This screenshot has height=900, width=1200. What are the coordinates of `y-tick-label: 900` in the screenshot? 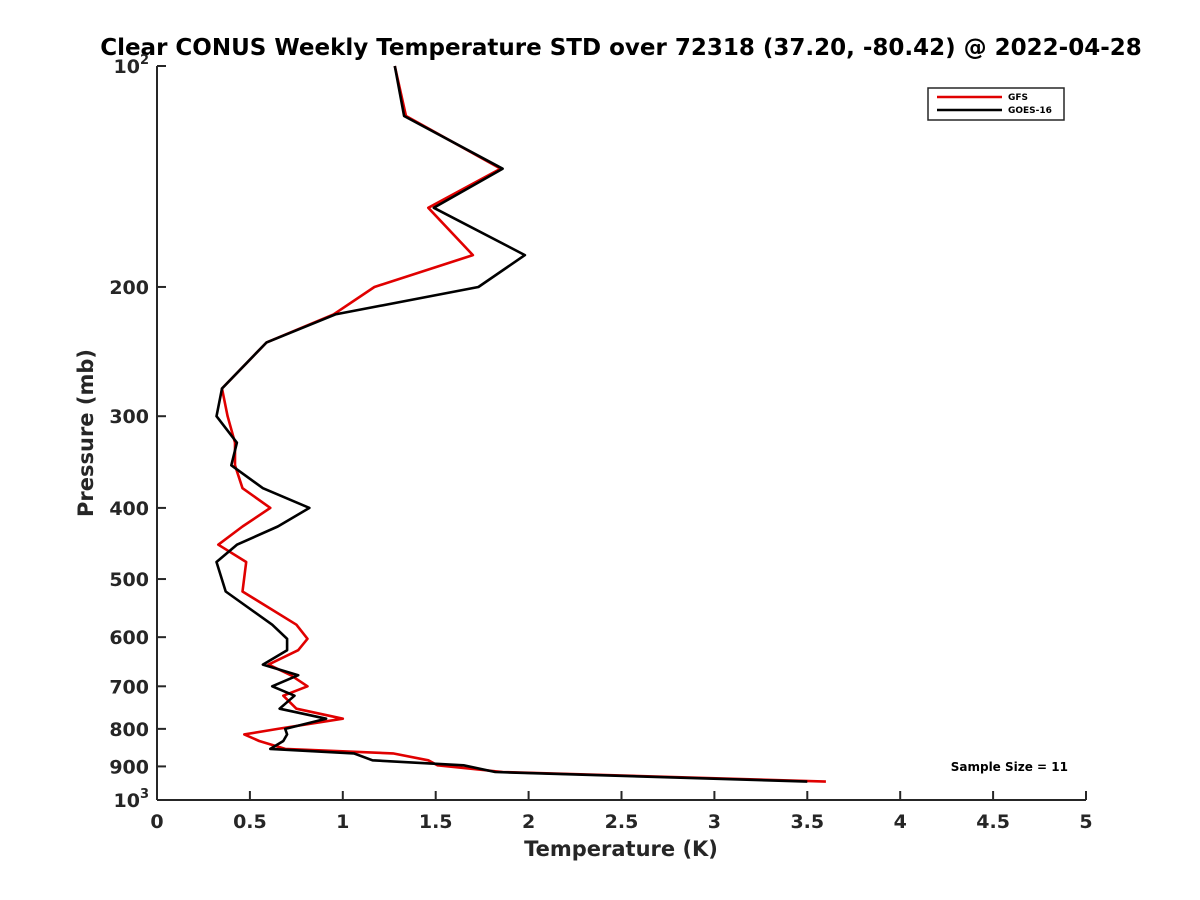 It's located at (129, 767).